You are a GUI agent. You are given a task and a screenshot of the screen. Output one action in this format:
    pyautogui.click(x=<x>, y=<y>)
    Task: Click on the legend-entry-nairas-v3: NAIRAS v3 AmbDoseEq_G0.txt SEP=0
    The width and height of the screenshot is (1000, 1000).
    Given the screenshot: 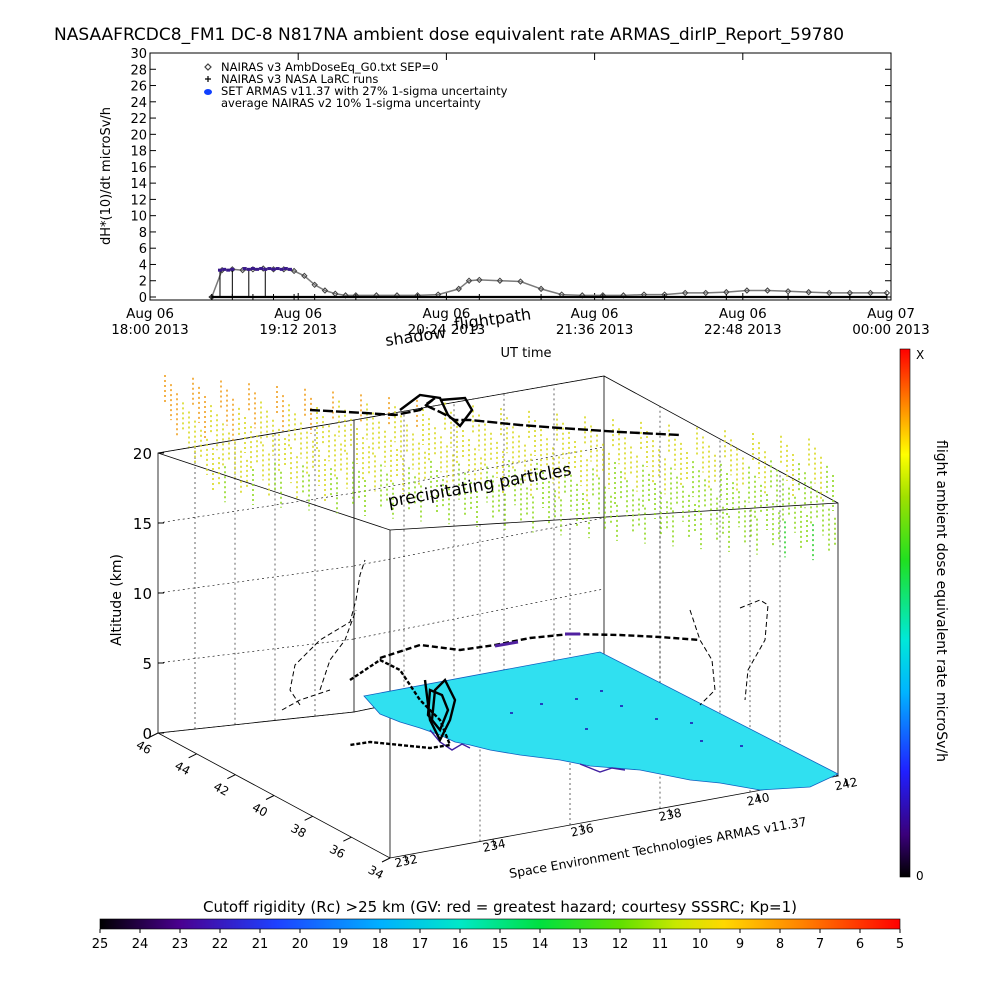 What is the action you would take?
    pyautogui.click(x=329, y=67)
    